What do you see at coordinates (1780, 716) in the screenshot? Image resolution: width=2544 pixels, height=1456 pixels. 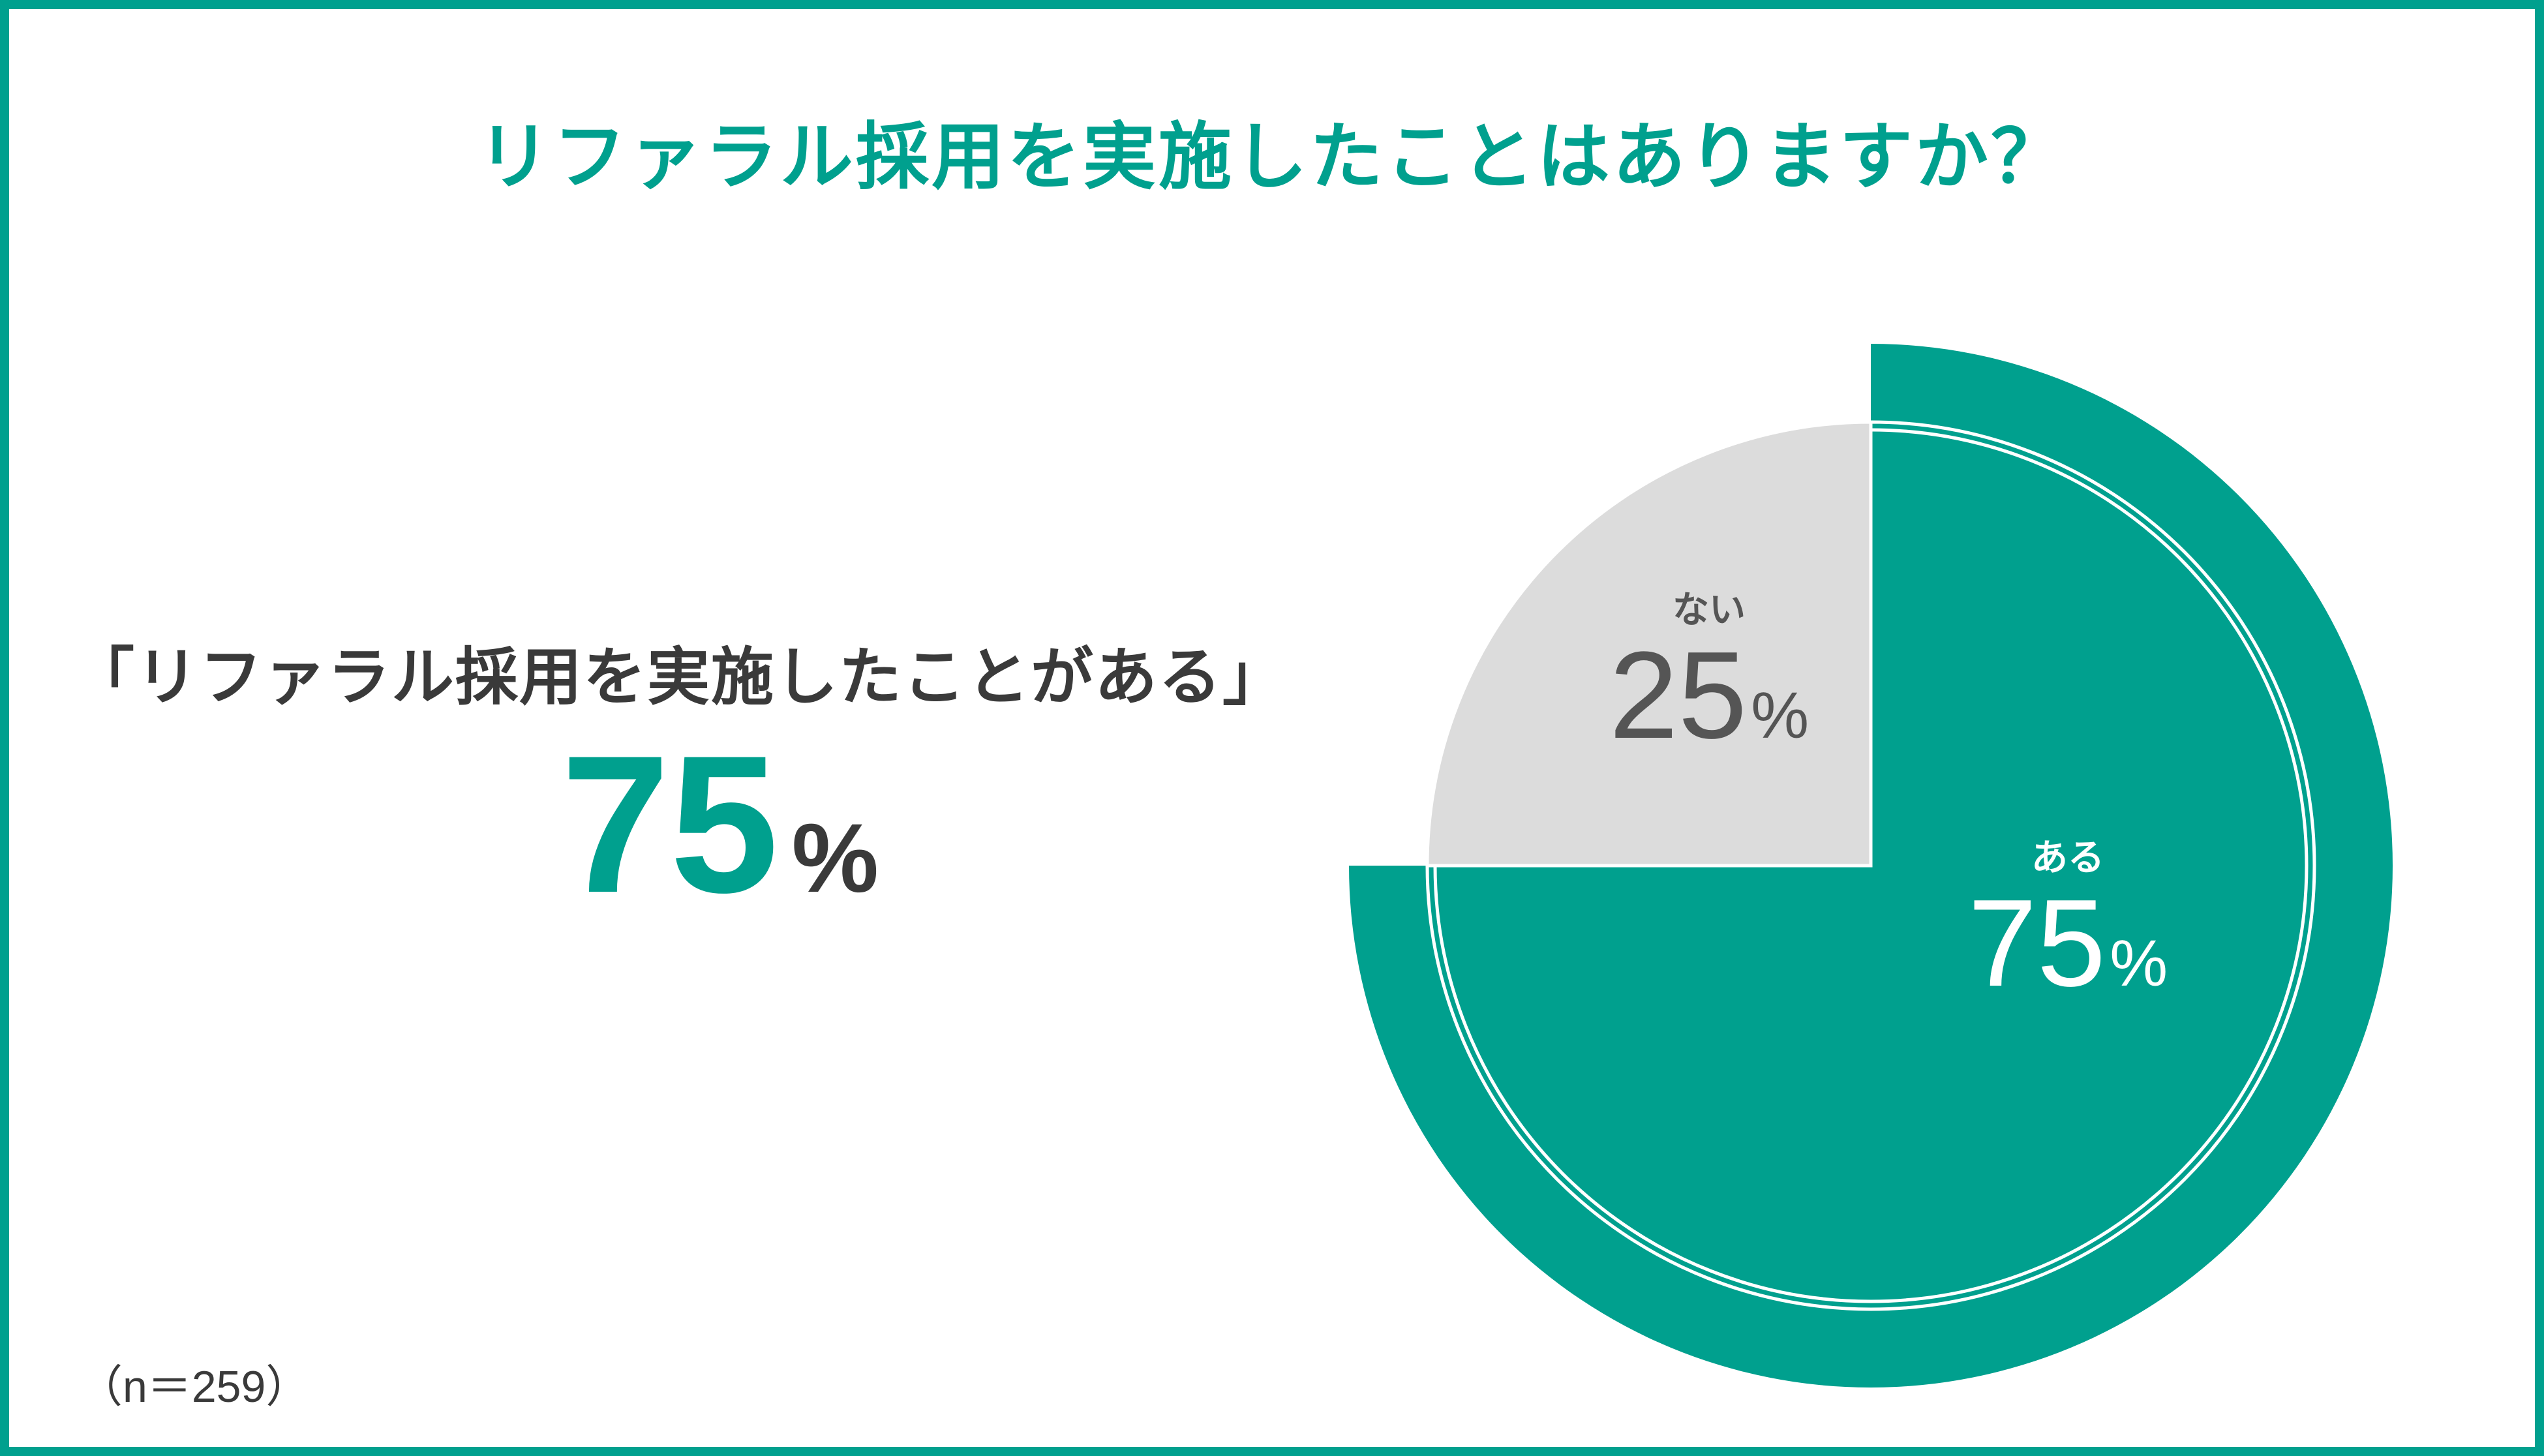 I see `slice-unit-nai: %` at bounding box center [1780, 716].